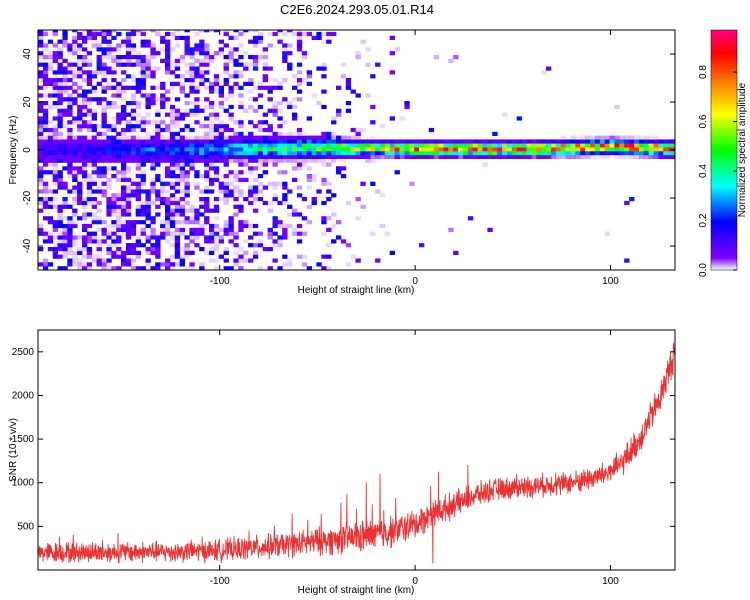 The height and width of the screenshot is (600, 750). What do you see at coordinates (703, 270) in the screenshot?
I see `colorbar-tick-label: 0.0` at bounding box center [703, 270].